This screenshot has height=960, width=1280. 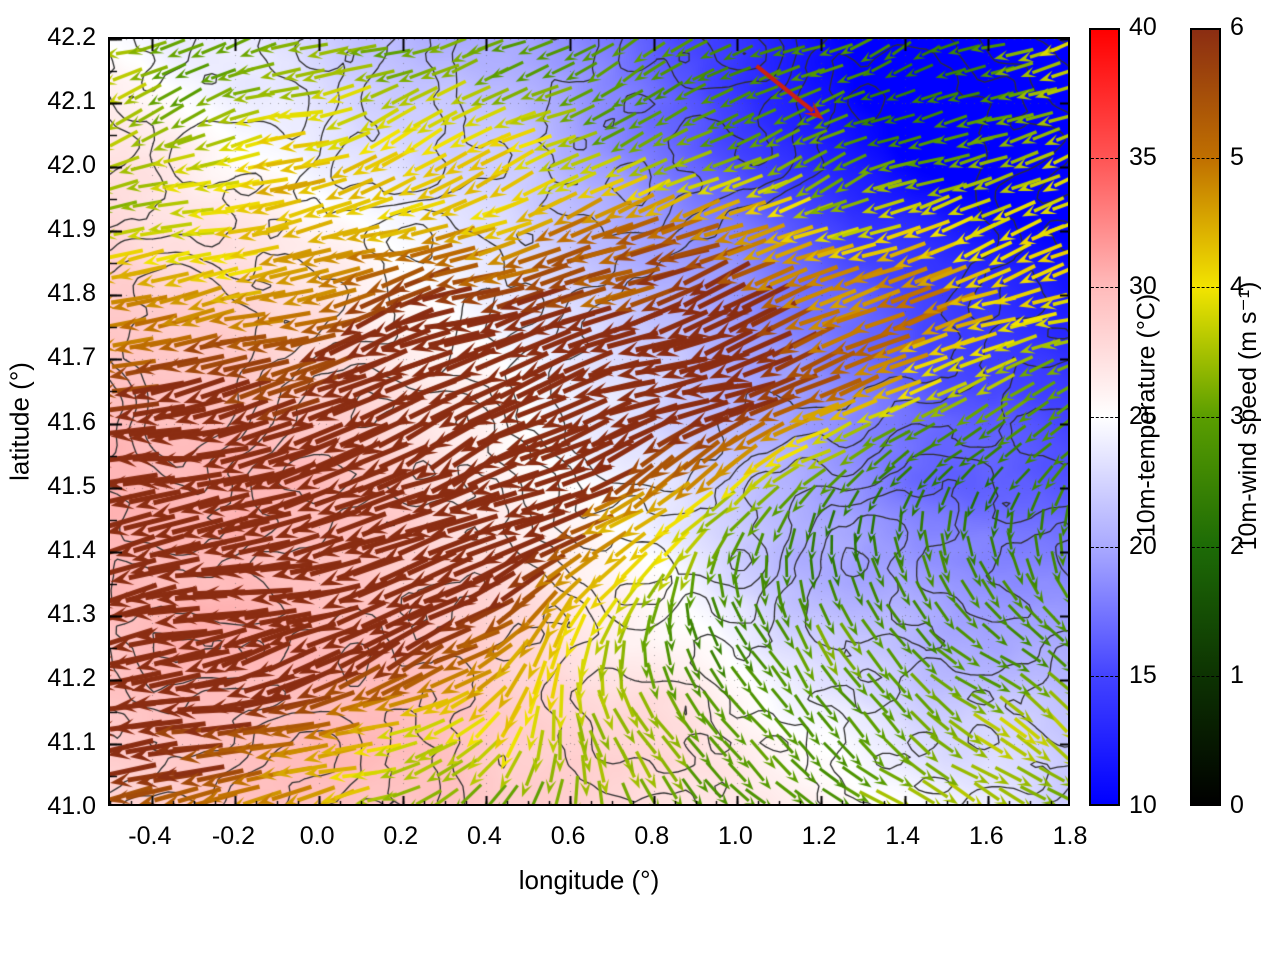 I want to click on x-tick-label: -0.4, so click(x=150, y=836).